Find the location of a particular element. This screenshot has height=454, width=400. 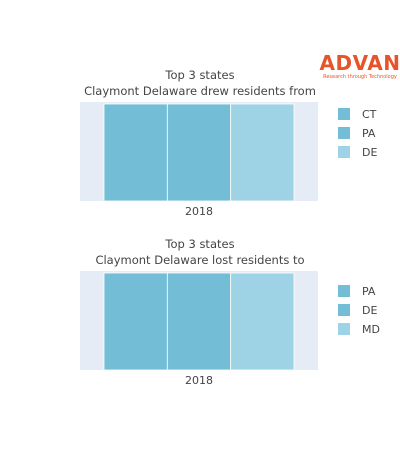

legend-label: CT is located at coordinates (369, 114).